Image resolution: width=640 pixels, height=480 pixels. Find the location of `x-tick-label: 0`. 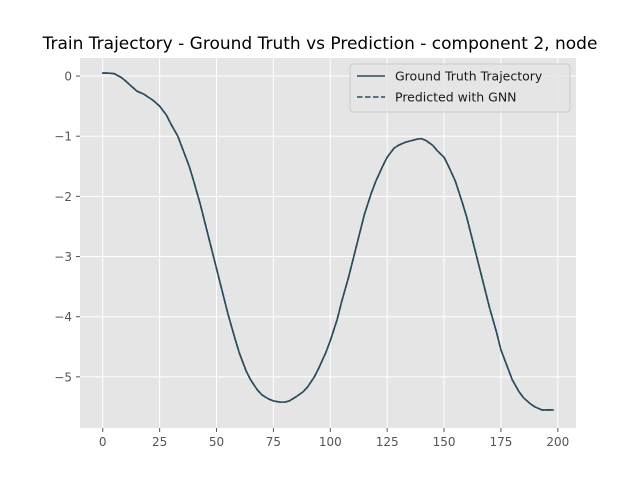

x-tick-label: 0 is located at coordinates (103, 442).